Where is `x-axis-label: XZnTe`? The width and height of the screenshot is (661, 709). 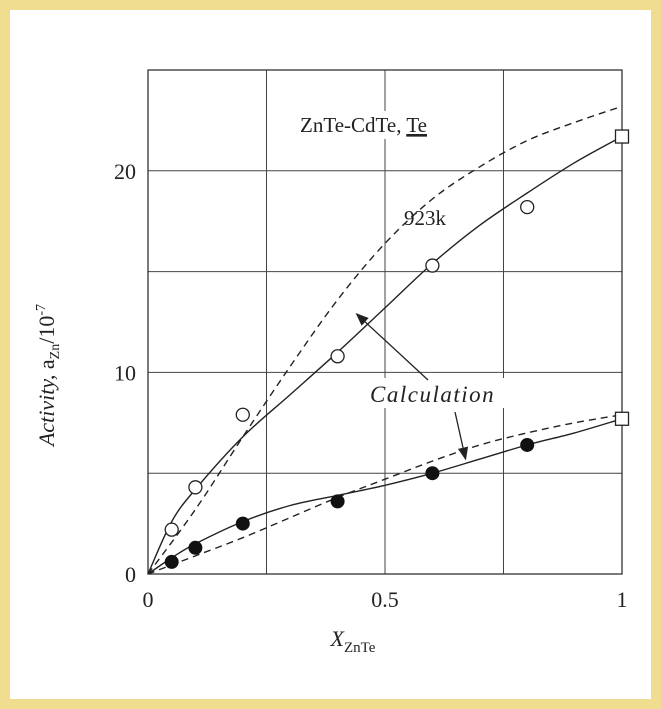
x-axis-label: XZnTe is located at coordinates (353, 641).